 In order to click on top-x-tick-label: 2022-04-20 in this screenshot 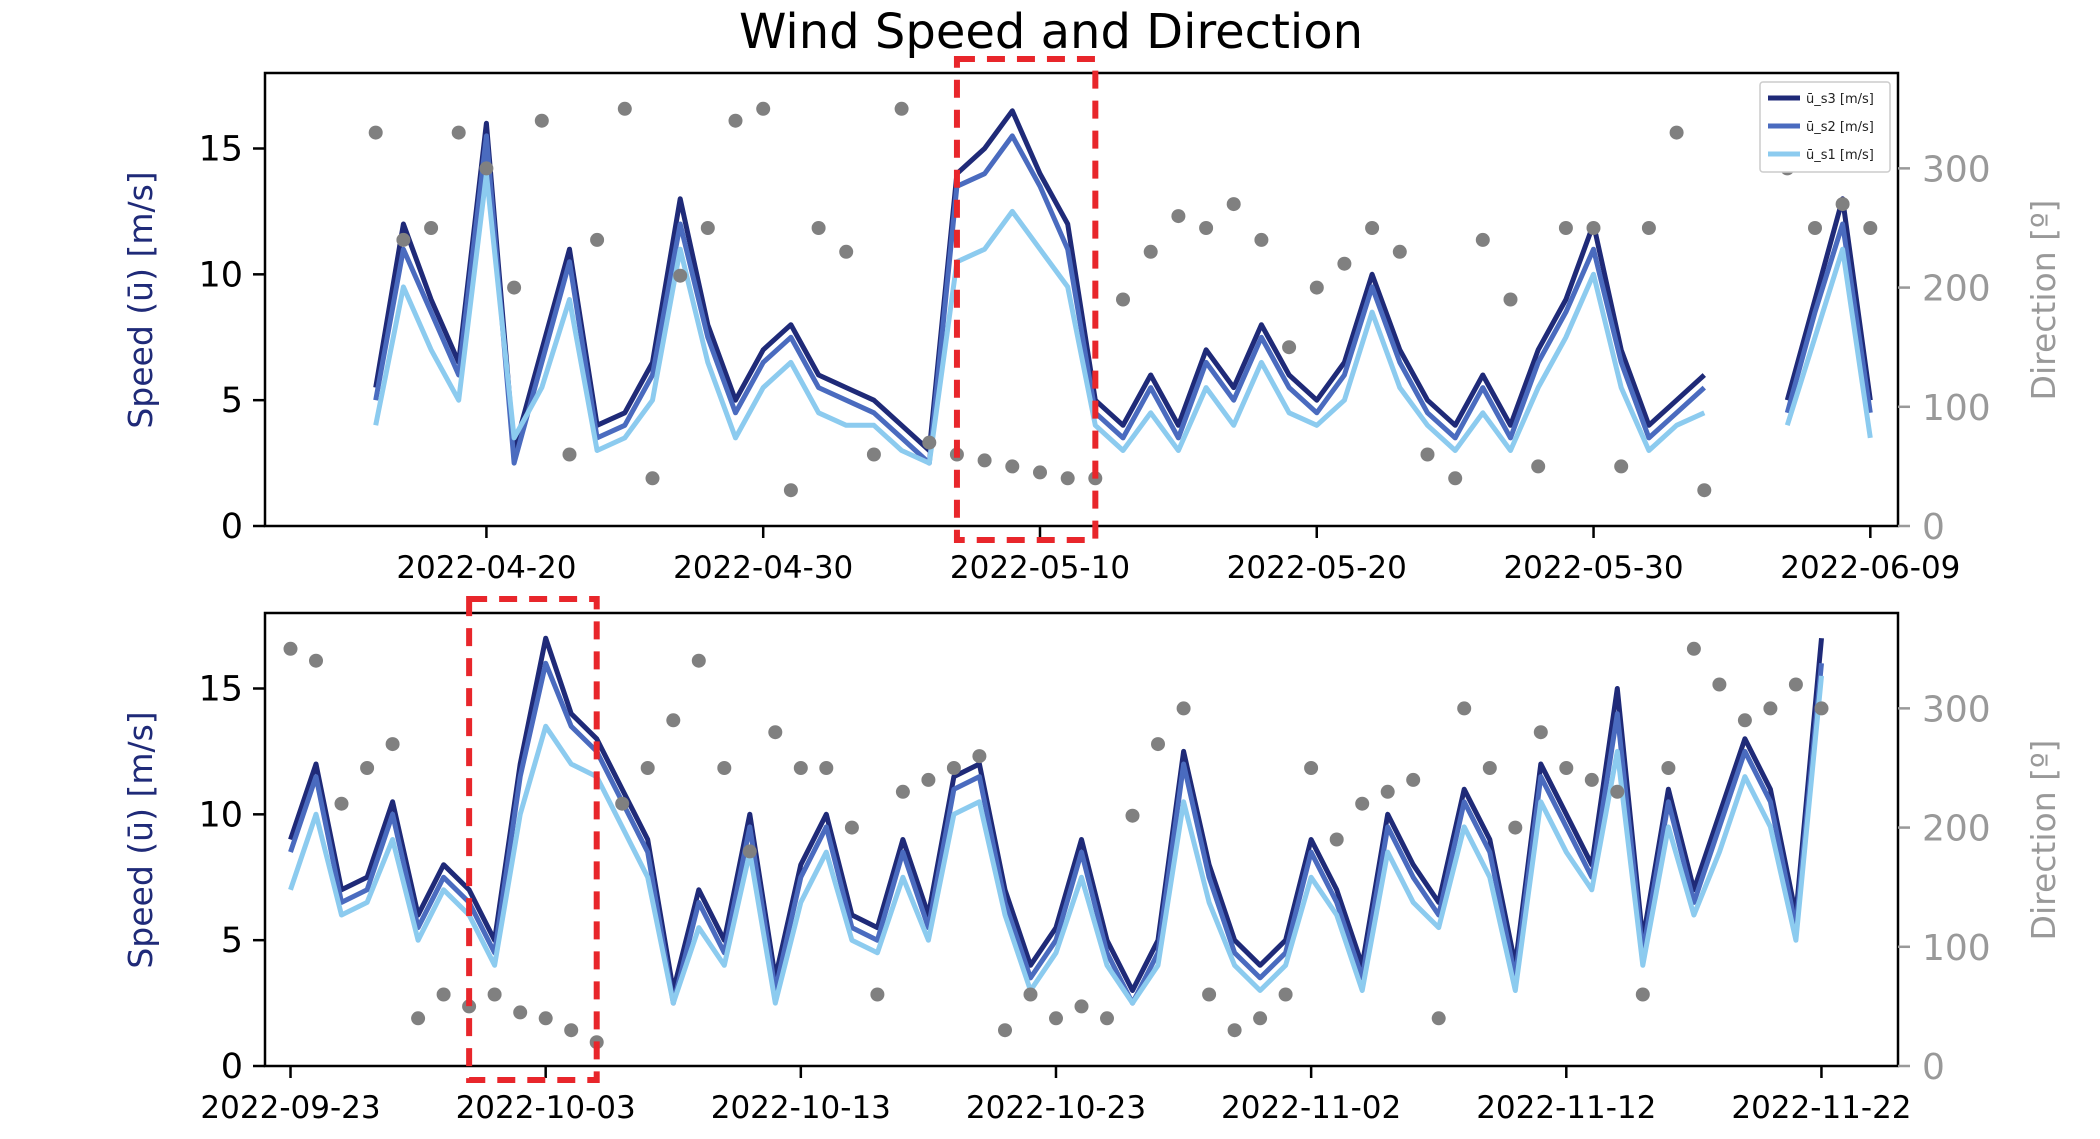, I will do `click(486, 568)`.